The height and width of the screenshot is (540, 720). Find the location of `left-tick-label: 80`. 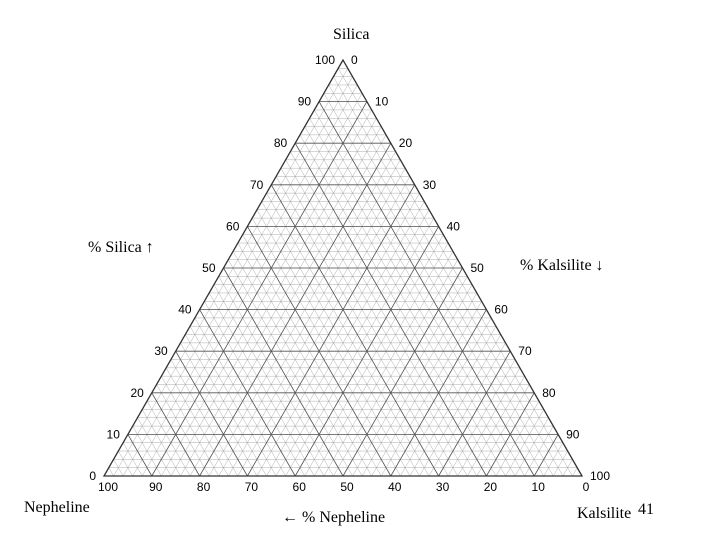

left-tick-label: 80 is located at coordinates (281, 143).